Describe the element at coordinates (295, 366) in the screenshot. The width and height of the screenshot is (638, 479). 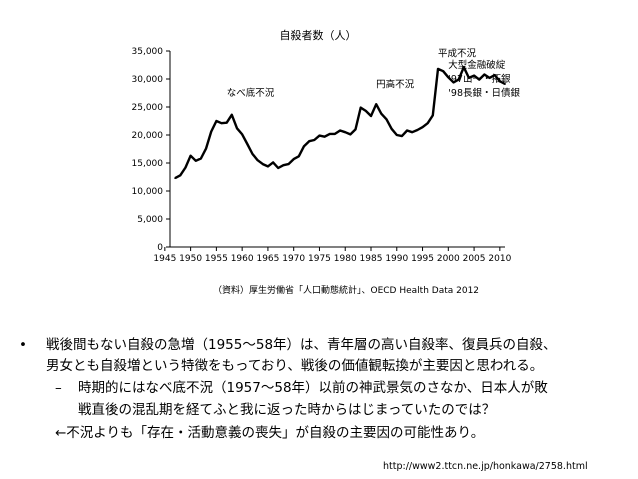
I see `bullet-text-2: 男女とも自殺増という特徴をもっており、戦後の価値観転換が主要因と思われる。` at that location.